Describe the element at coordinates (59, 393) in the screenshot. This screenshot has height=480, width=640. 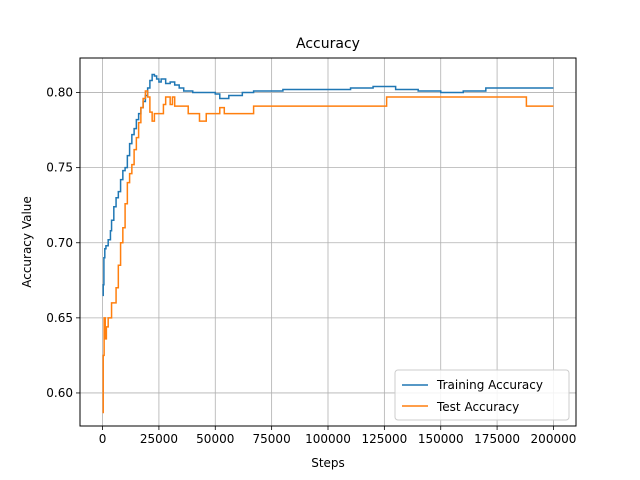
I see `y-tick-label: 0.60` at that location.